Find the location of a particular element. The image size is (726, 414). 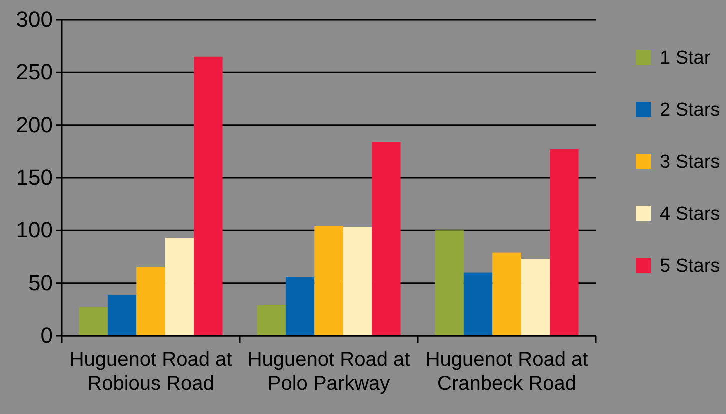

legend-label: 2 Stars is located at coordinates (690, 110).